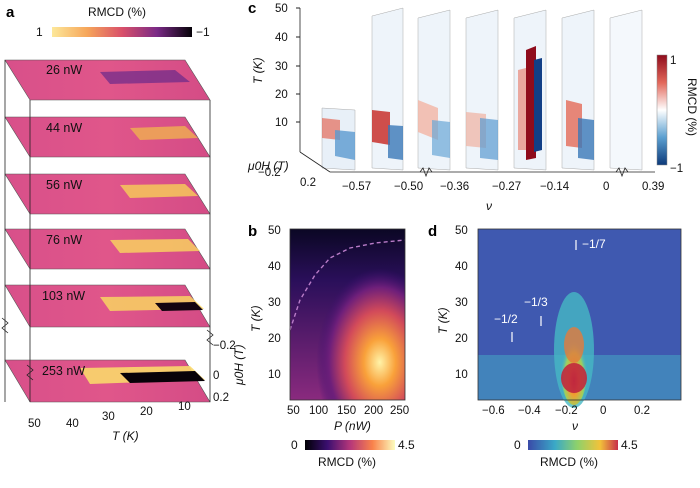  What do you see at coordinates (146, 412) in the screenshot?
I see `panel-a-x-tick: 20` at bounding box center [146, 412].